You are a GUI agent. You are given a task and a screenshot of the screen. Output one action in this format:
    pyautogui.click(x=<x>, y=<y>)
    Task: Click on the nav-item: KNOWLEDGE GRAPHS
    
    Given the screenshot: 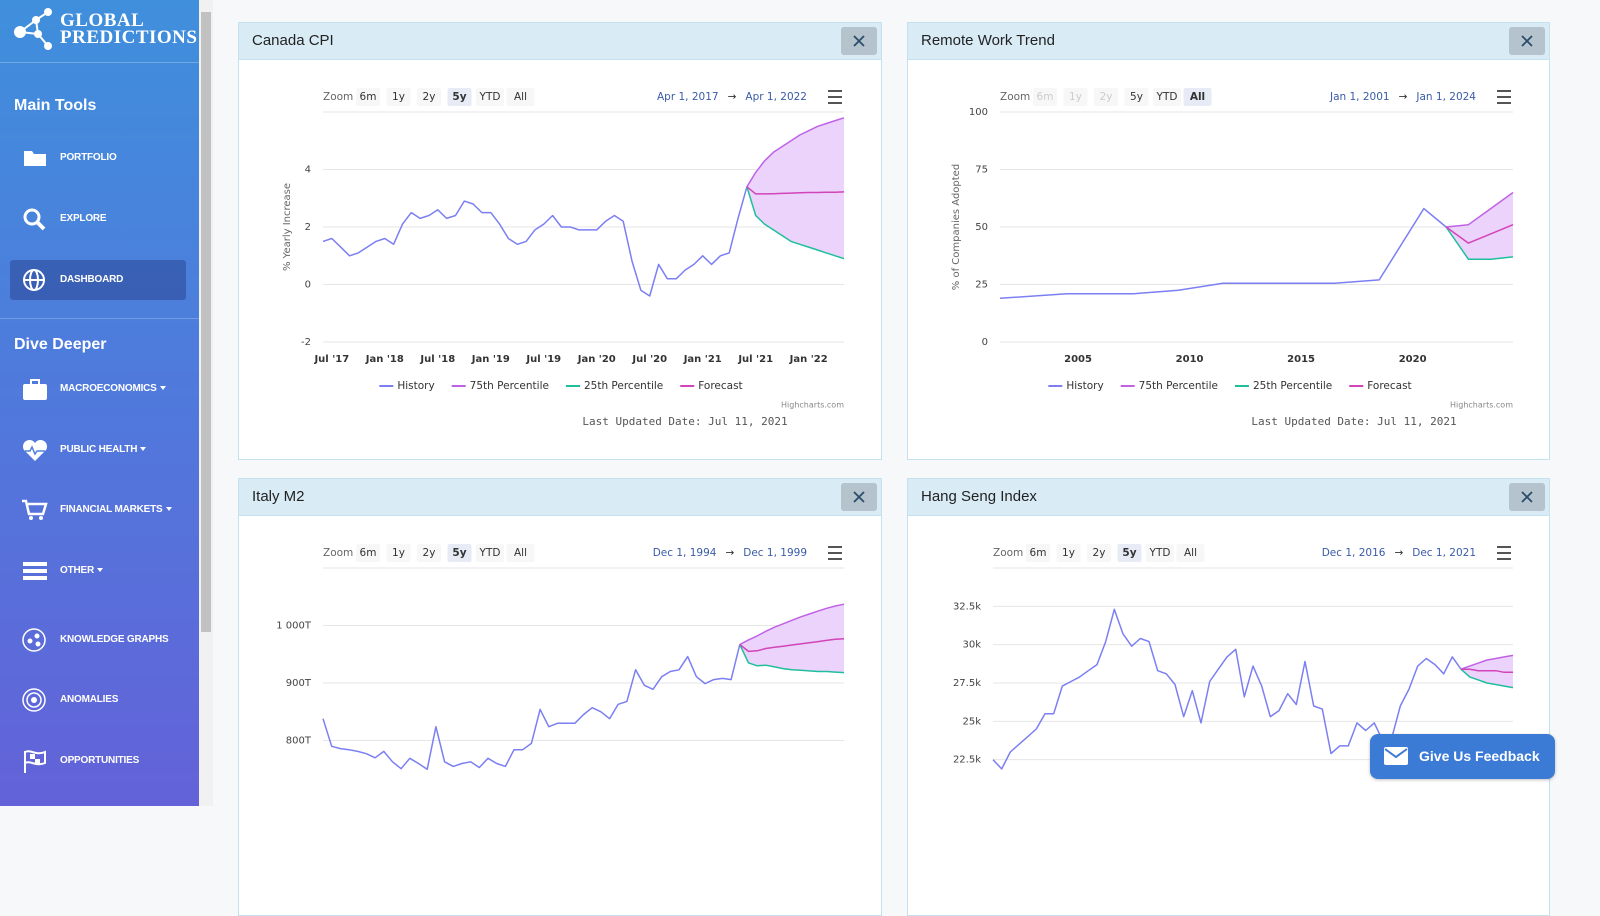 What is the action you would take?
    pyautogui.click(x=98, y=640)
    